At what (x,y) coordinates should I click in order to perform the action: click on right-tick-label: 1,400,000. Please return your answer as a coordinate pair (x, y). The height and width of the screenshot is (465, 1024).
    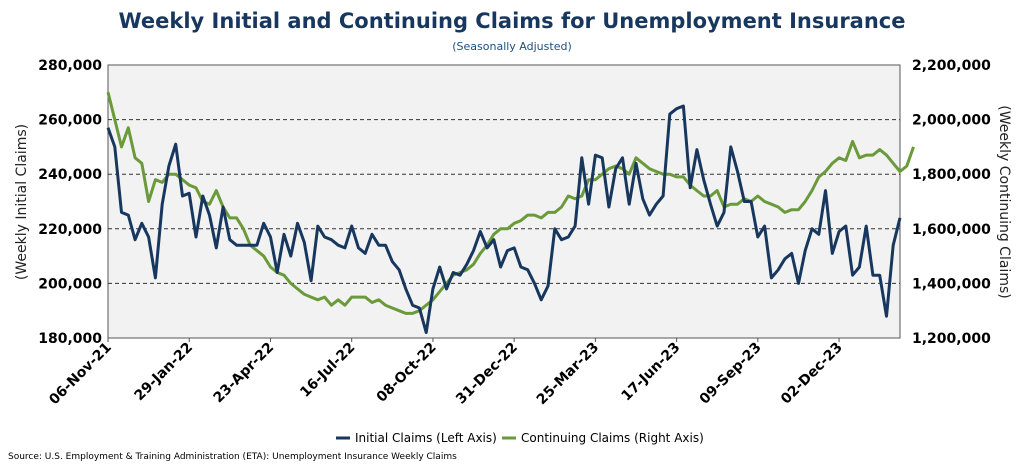
    Looking at the image, I should click on (951, 284).